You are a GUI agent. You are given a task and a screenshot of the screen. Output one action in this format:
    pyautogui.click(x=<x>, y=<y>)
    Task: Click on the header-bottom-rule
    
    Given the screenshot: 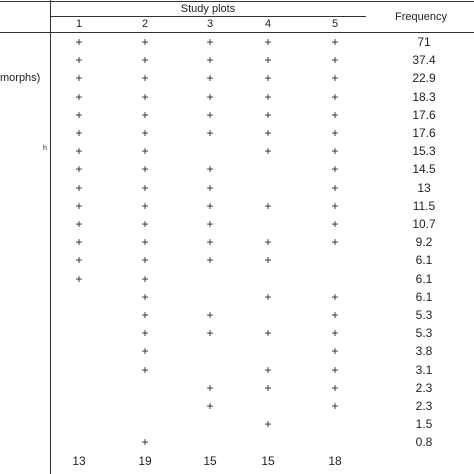 What is the action you would take?
    pyautogui.click(x=237, y=32)
    